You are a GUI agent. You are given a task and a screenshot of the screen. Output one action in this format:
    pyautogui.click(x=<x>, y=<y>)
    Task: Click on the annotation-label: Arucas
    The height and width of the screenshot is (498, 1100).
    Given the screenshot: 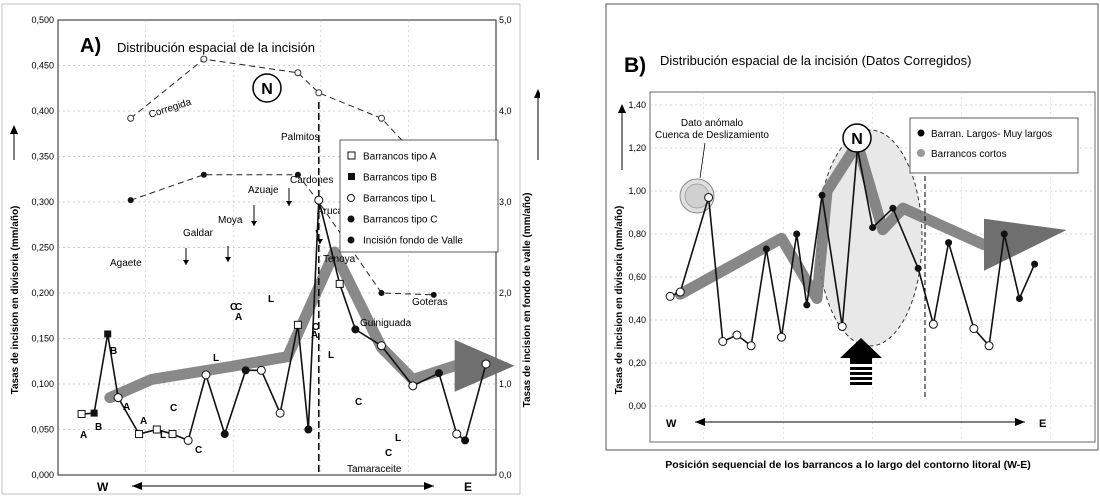 What is the action you would take?
    pyautogui.click(x=332, y=211)
    